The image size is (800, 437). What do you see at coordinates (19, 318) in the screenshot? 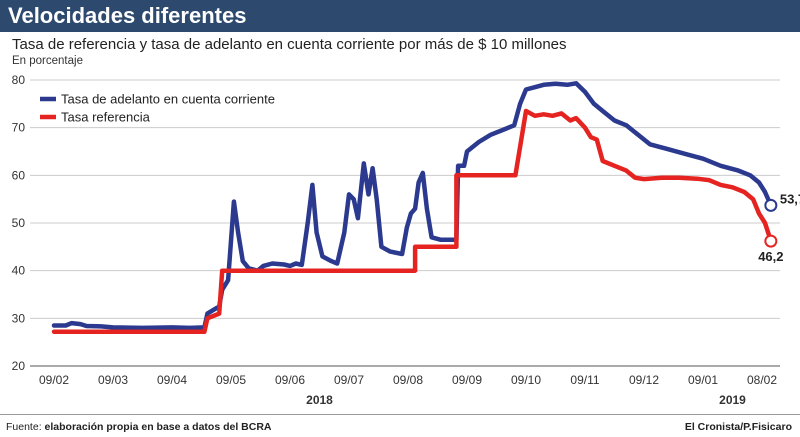
I see `y-tick-label-30: 30` at bounding box center [19, 318].